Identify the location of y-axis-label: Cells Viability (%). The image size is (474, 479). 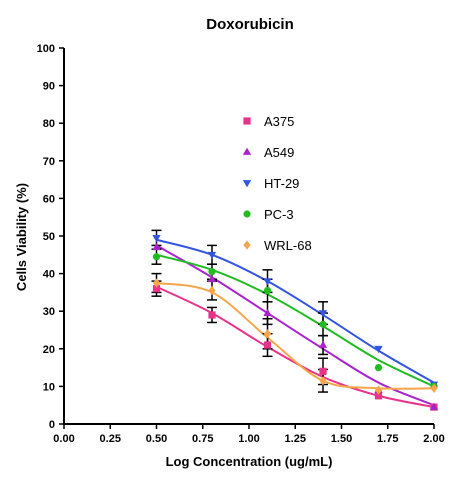
(21, 237).